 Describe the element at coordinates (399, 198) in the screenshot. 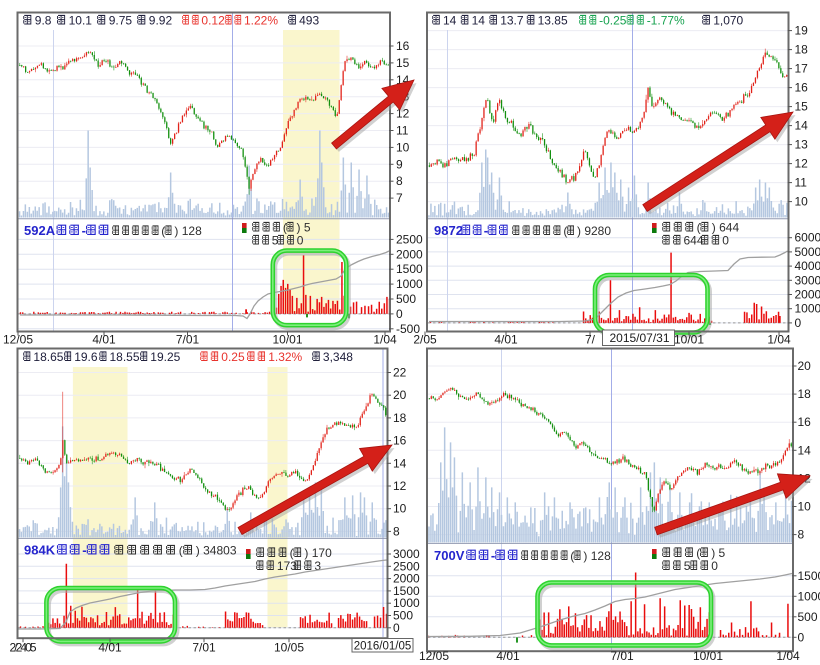

I see `svg-text: 7` at that location.